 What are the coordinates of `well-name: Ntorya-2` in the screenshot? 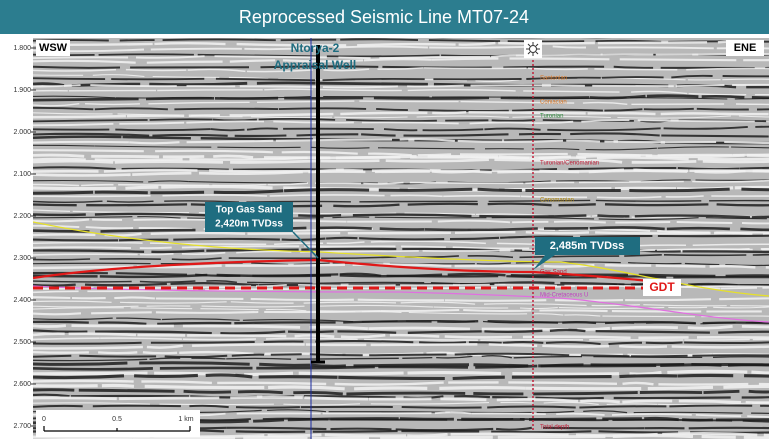 It's located at (315, 48).